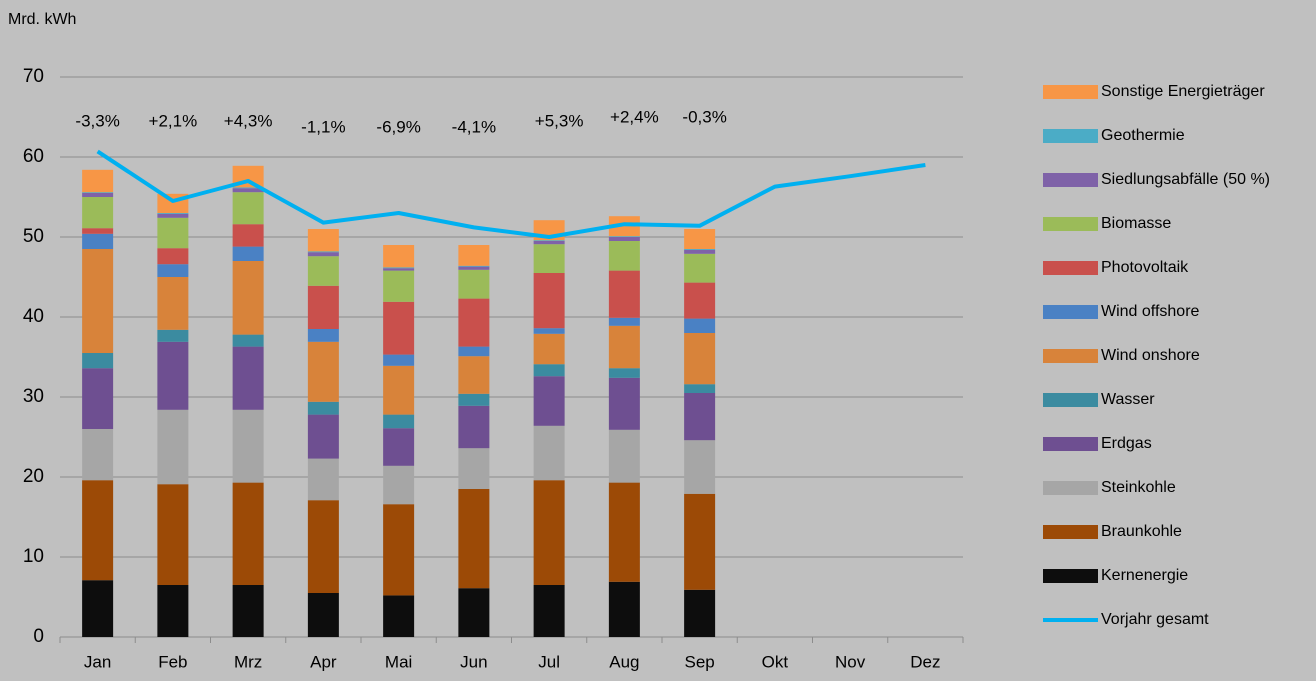 The image size is (1316, 681). I want to click on change-label: +5,3%, so click(559, 120).